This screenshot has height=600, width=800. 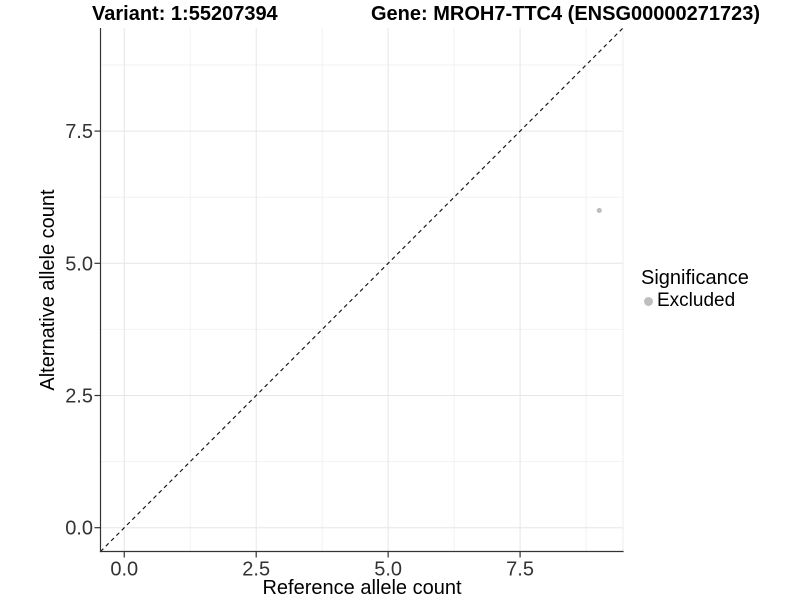 I want to click on y-tick-label: 7.5, so click(x=79, y=132).